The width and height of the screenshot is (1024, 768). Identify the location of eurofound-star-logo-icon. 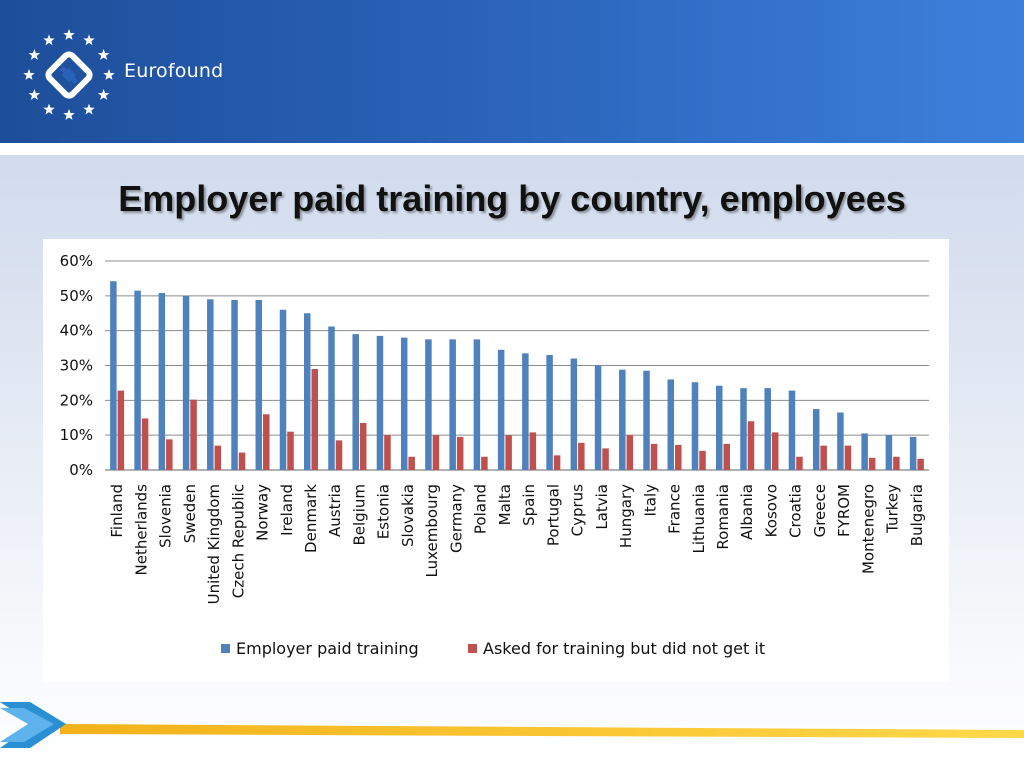
(69, 74).